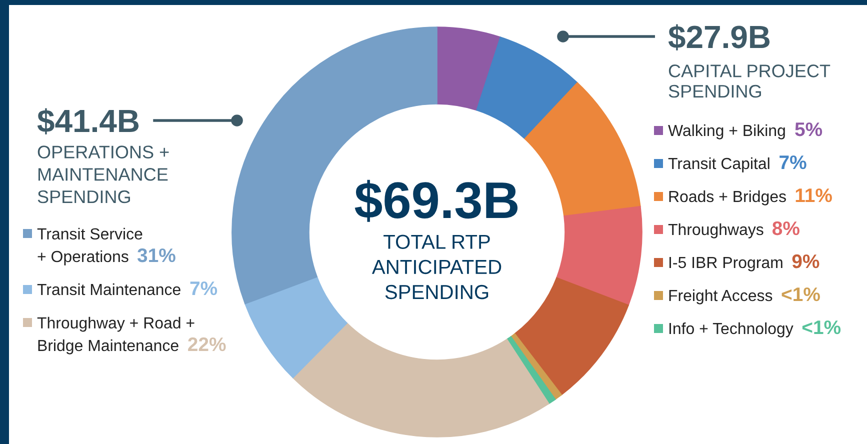 Image resolution: width=867 pixels, height=444 pixels. I want to click on legend-label: I-5 IBR Program, so click(725, 264).